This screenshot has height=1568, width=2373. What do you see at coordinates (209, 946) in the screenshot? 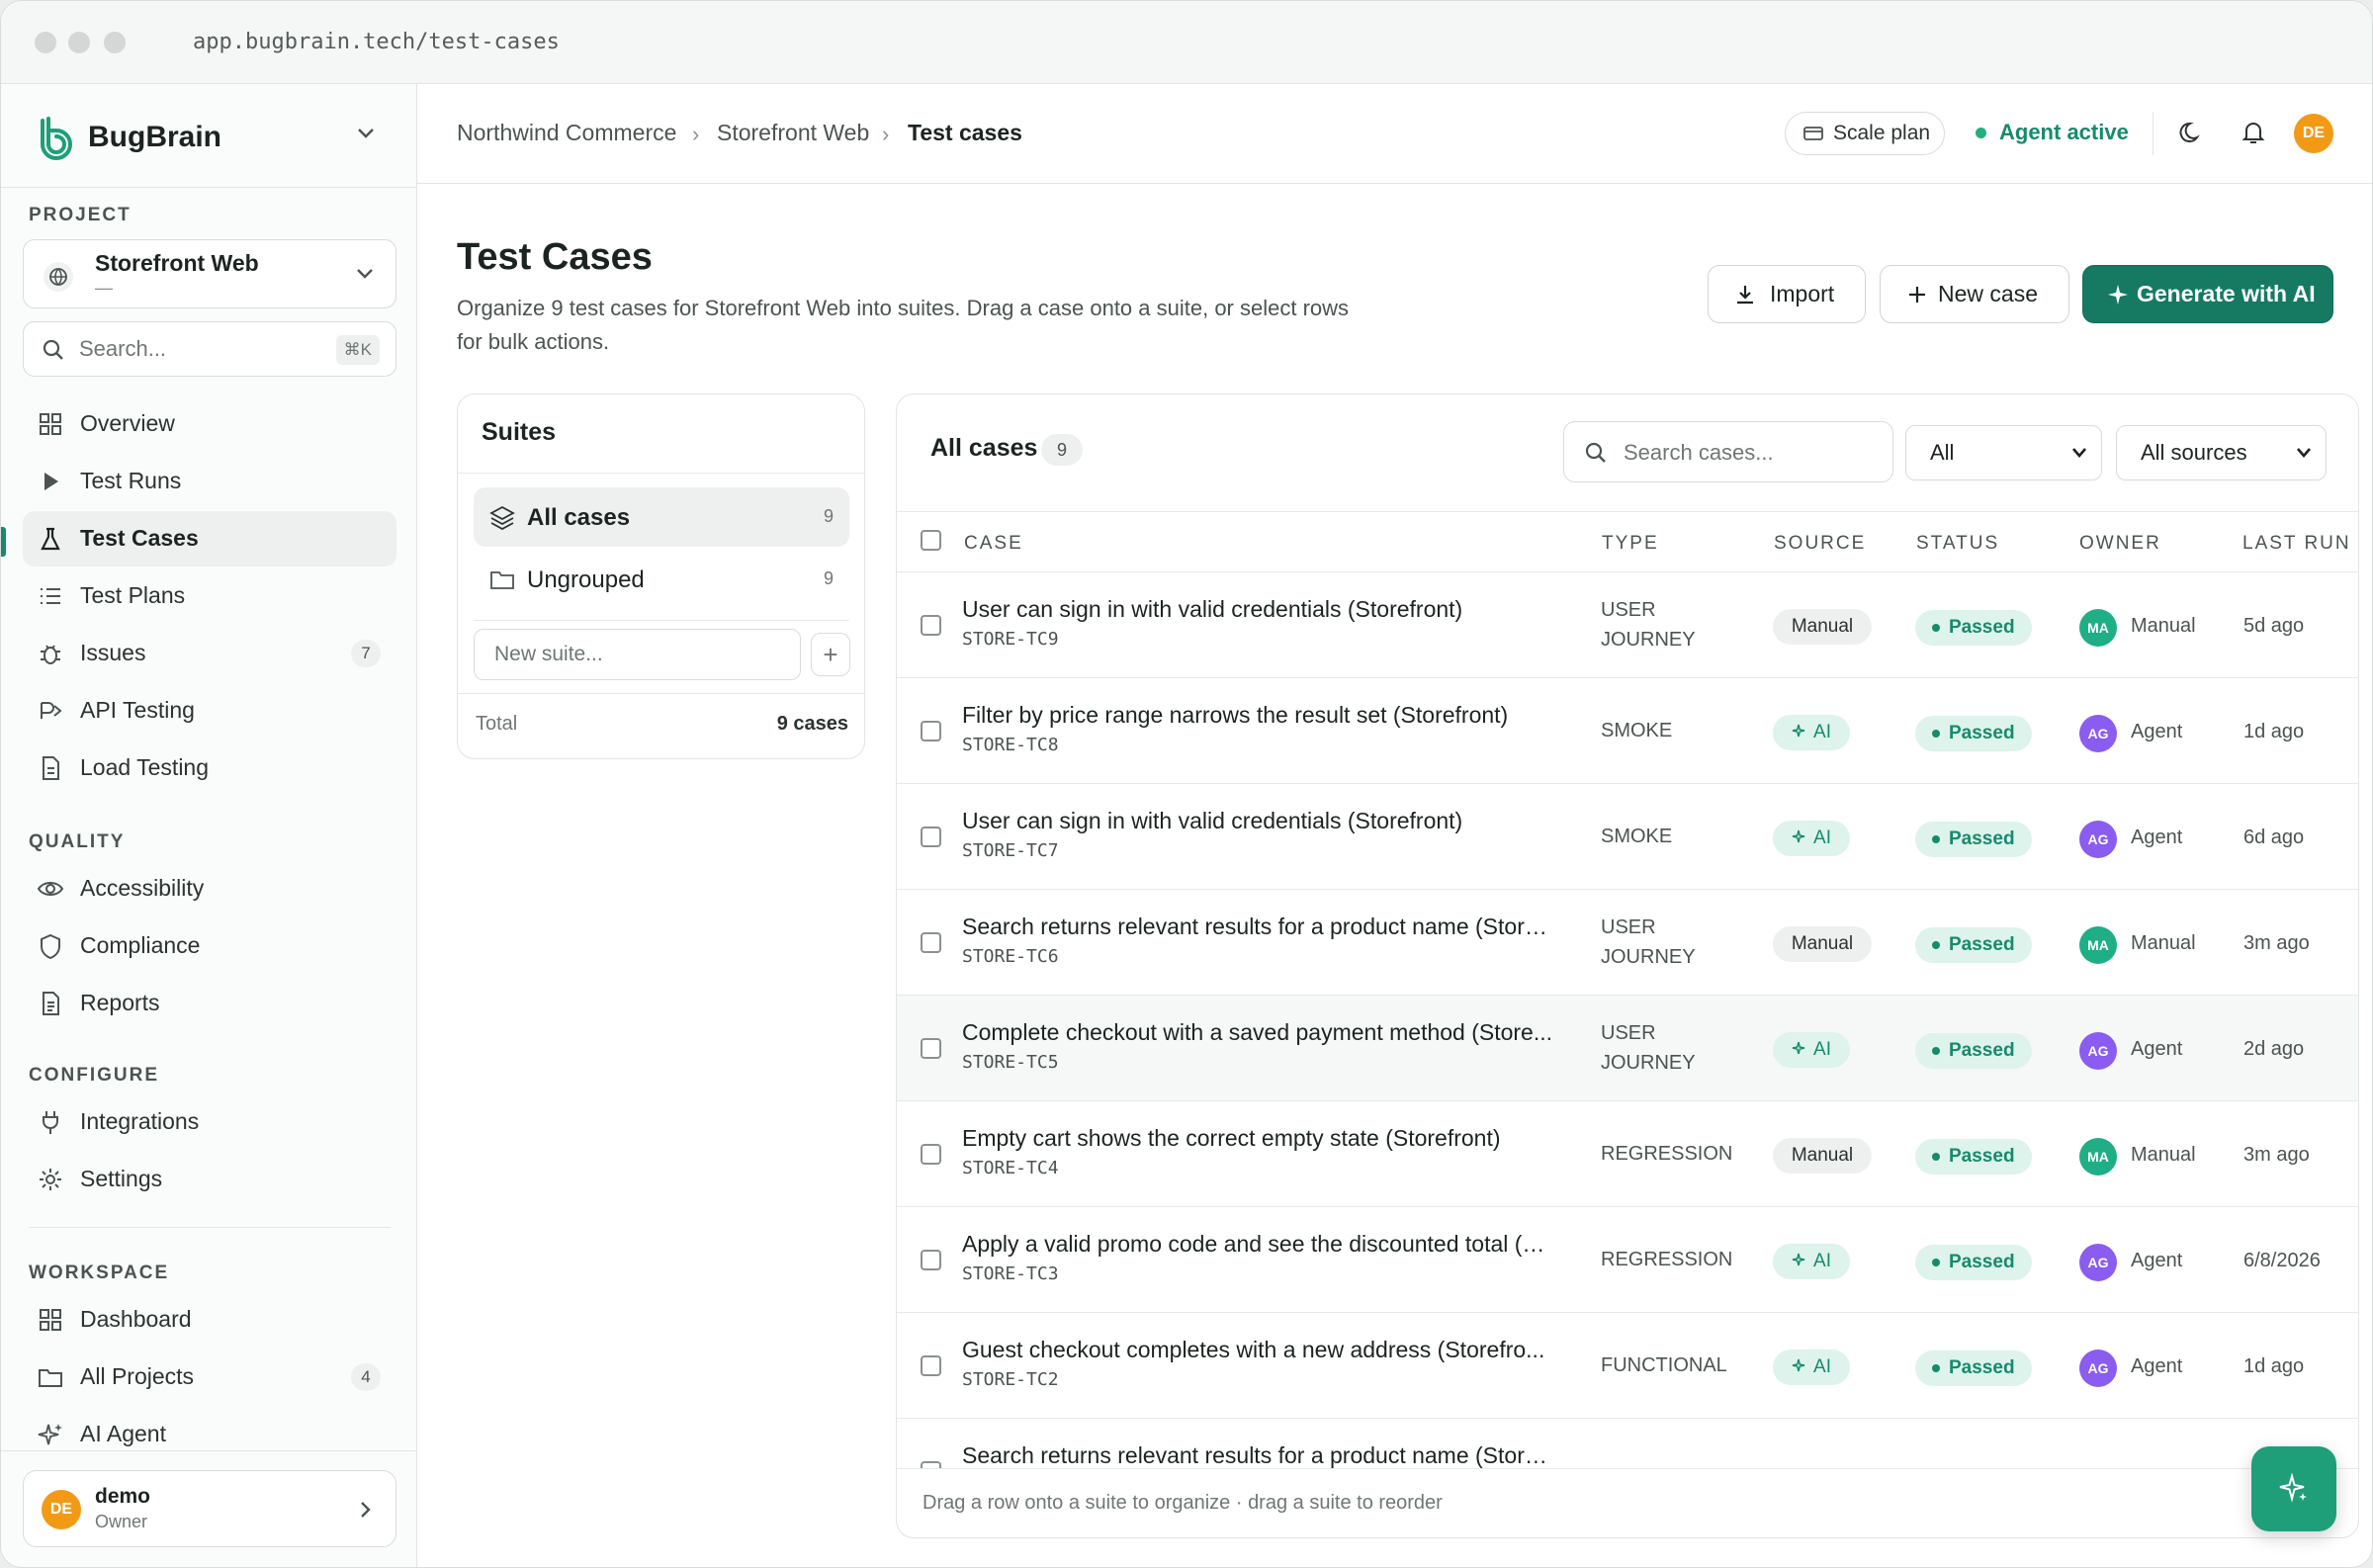
I see `sidebar-item-compliance: Compliance` at bounding box center [209, 946].